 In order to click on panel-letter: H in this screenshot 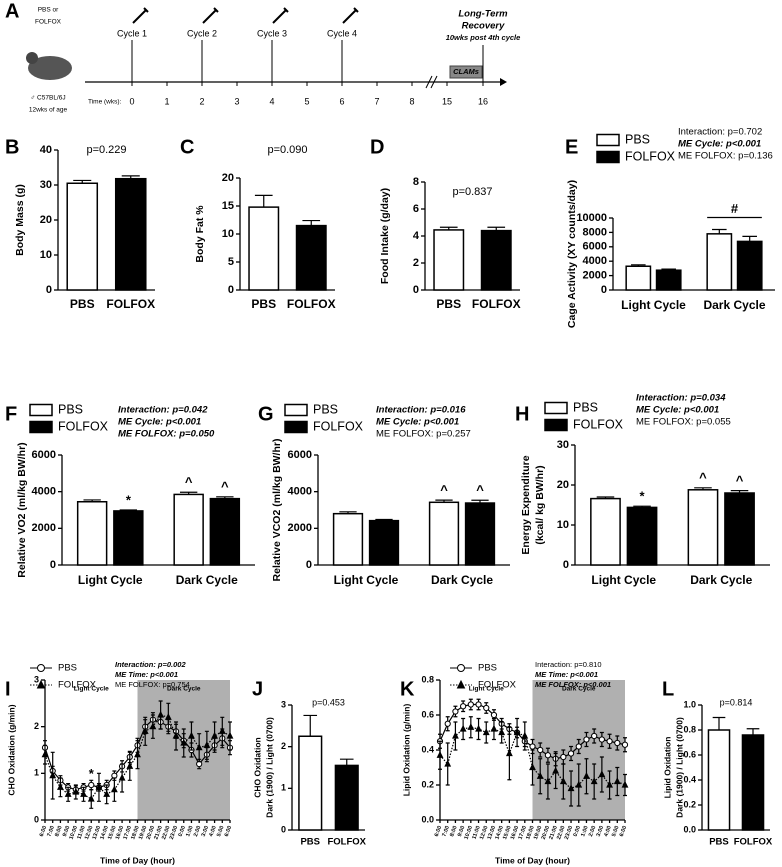, I will do `click(522, 414)`.